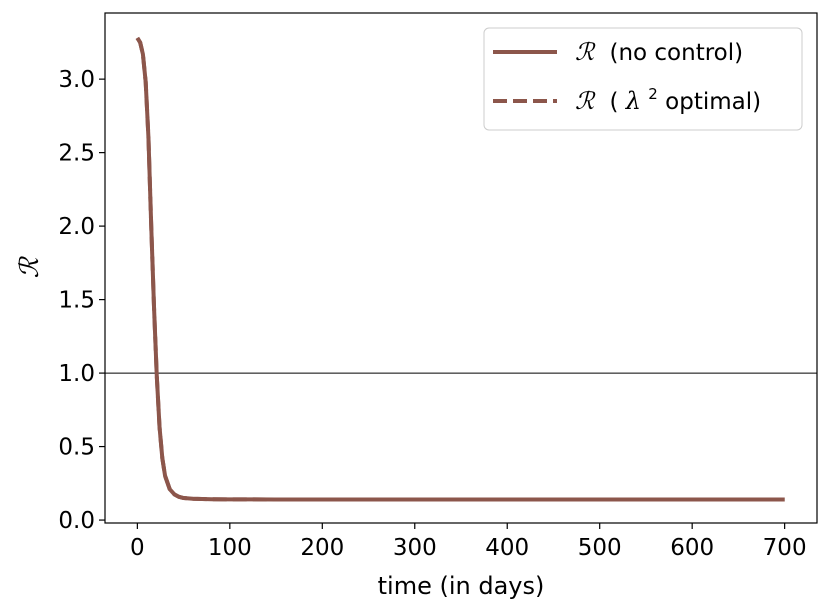 Image resolution: width=831 pixels, height=614 pixels. Describe the element at coordinates (668, 97) in the screenshot. I see `legend-label-optimal: ℛ ( λ 2 optimal)` at that location.